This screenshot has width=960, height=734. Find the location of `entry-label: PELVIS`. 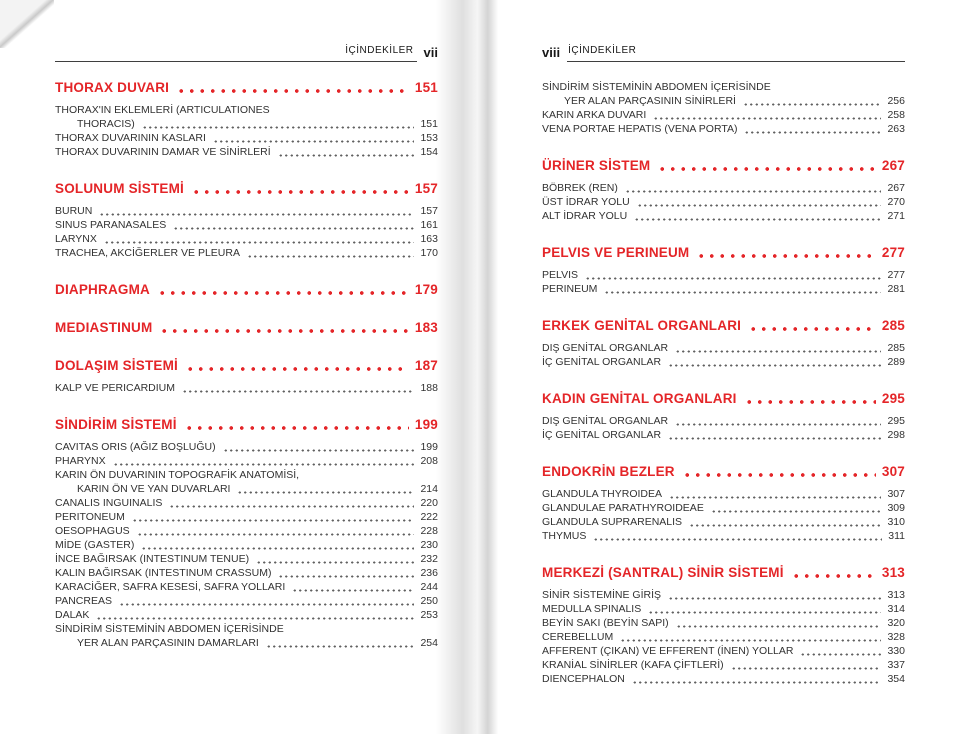

entry-label: PELVIS is located at coordinates (560, 275).